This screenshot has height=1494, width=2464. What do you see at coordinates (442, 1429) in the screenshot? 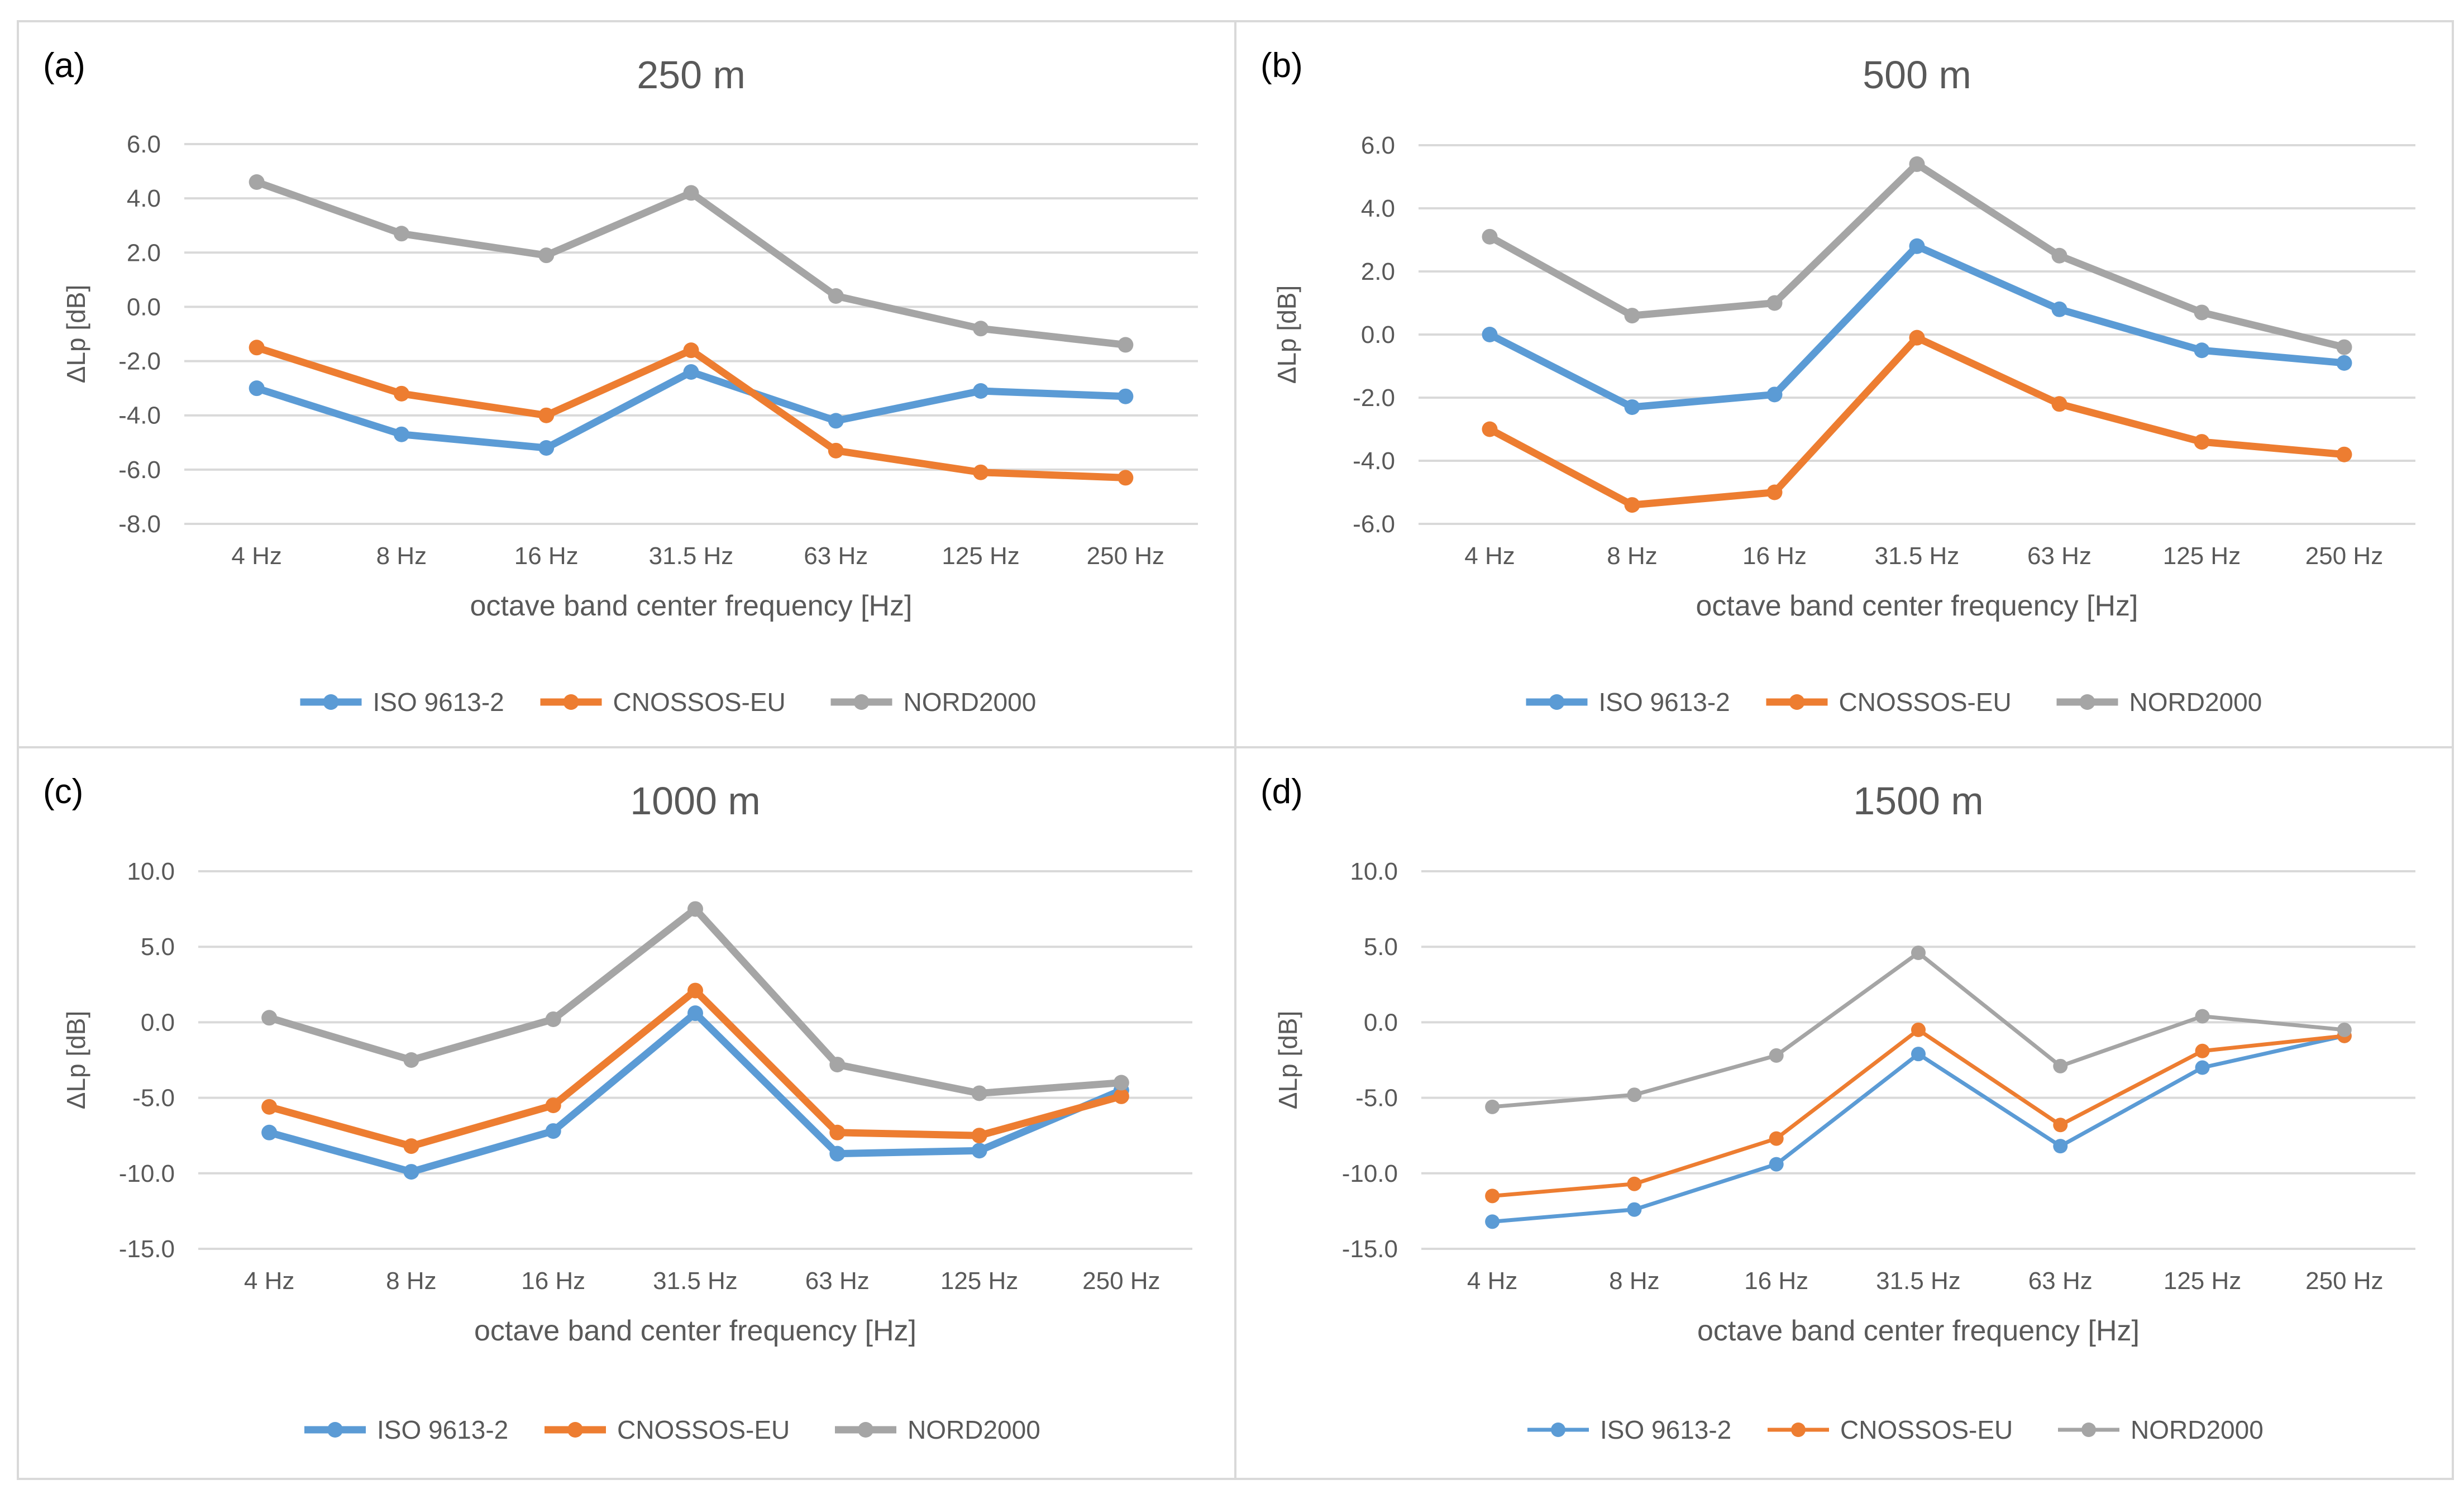
I see `legend-label: ISO 9613-2` at bounding box center [442, 1429].